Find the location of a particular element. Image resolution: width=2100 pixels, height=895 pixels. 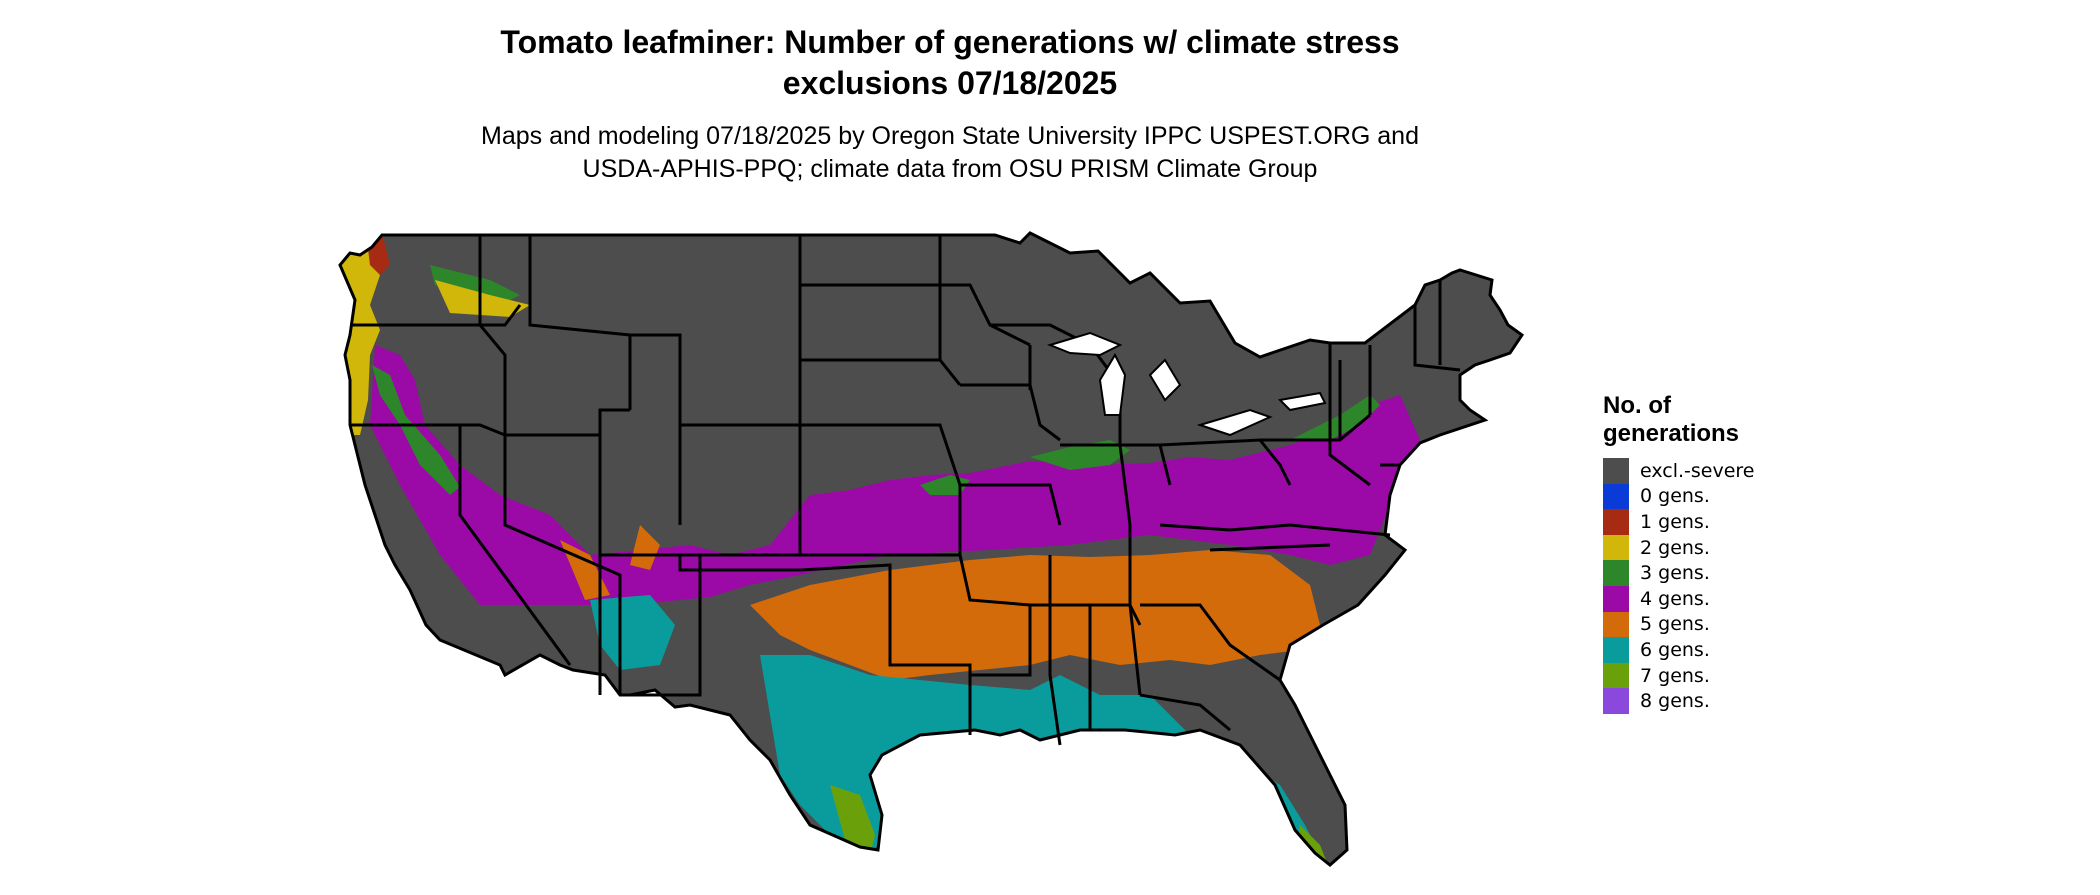

legend-item: 5 gens. is located at coordinates (1679, 624).